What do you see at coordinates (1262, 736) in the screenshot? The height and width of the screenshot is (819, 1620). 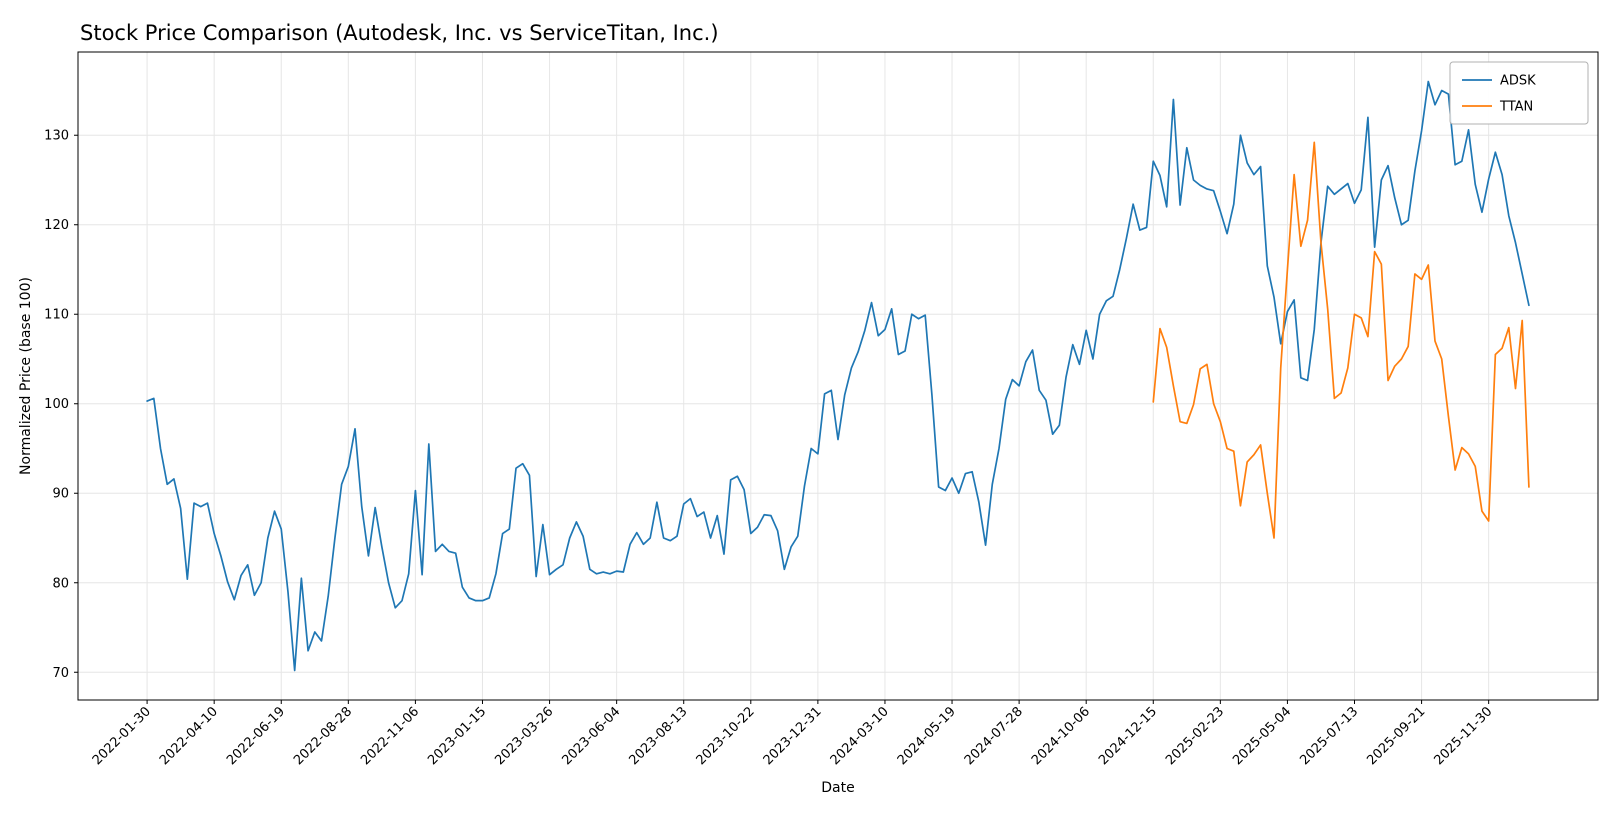 I see `x-tick-label: 2025-05-04` at bounding box center [1262, 736].